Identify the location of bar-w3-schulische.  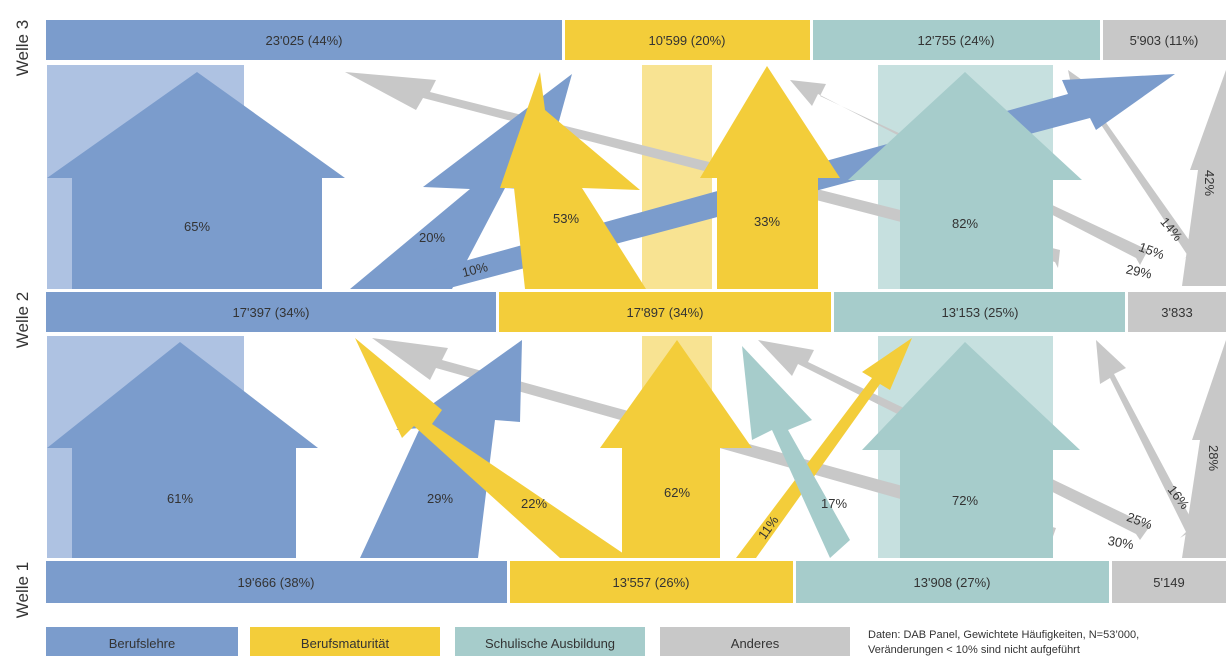
(956, 40).